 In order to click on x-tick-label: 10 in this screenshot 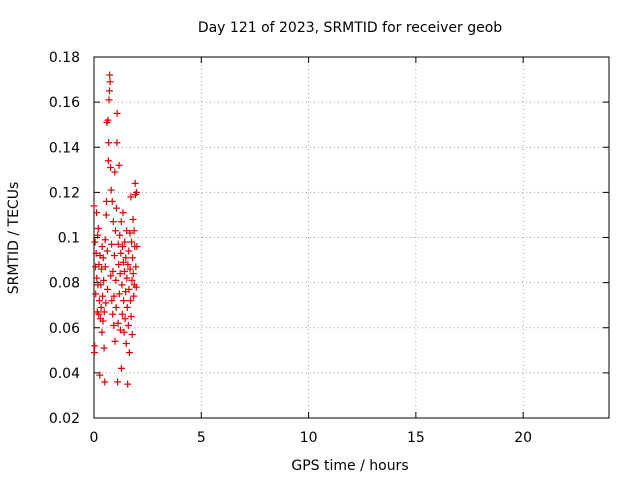, I will do `click(309, 438)`.